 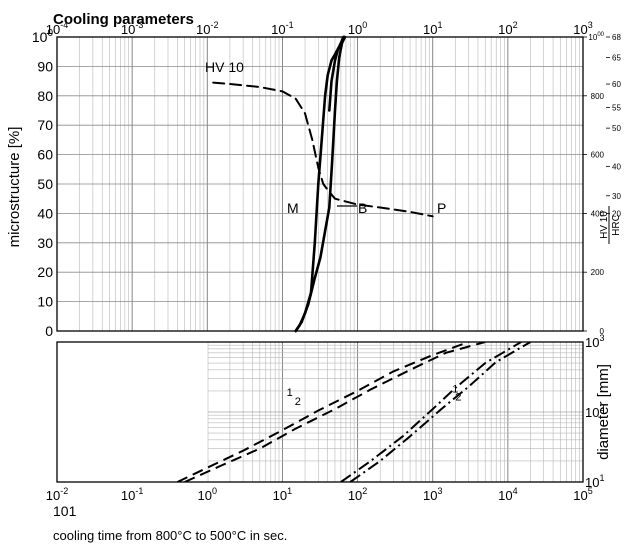 I want to click on left-y-tick-label: 50, so click(x=45, y=184).